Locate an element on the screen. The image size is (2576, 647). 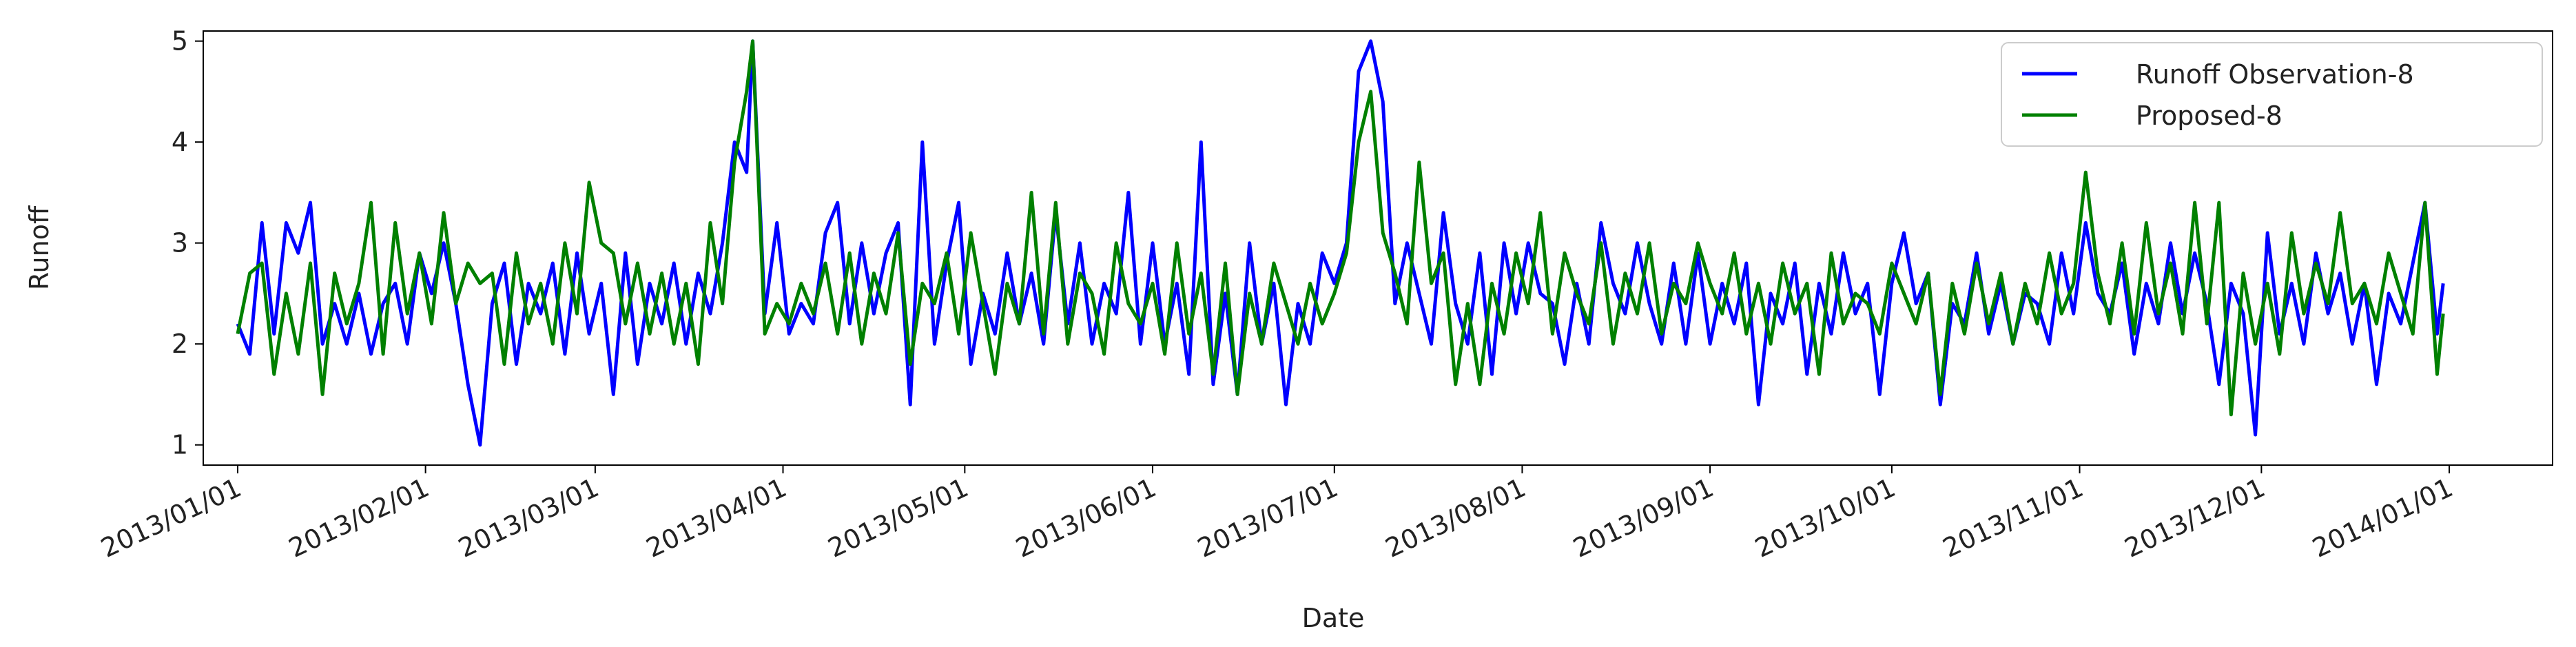
legend-label-proposed: Proposed-8 is located at coordinates (2209, 116).